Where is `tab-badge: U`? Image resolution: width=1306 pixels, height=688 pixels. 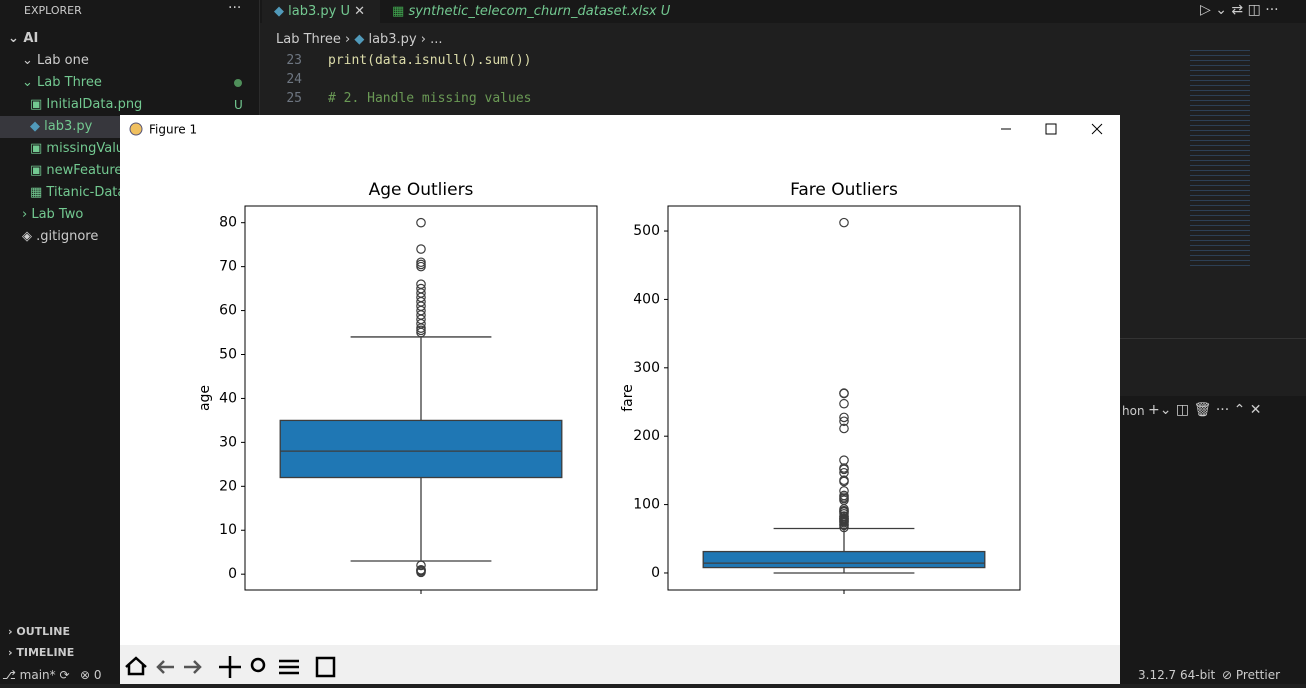 tab-badge: U is located at coordinates (345, 11).